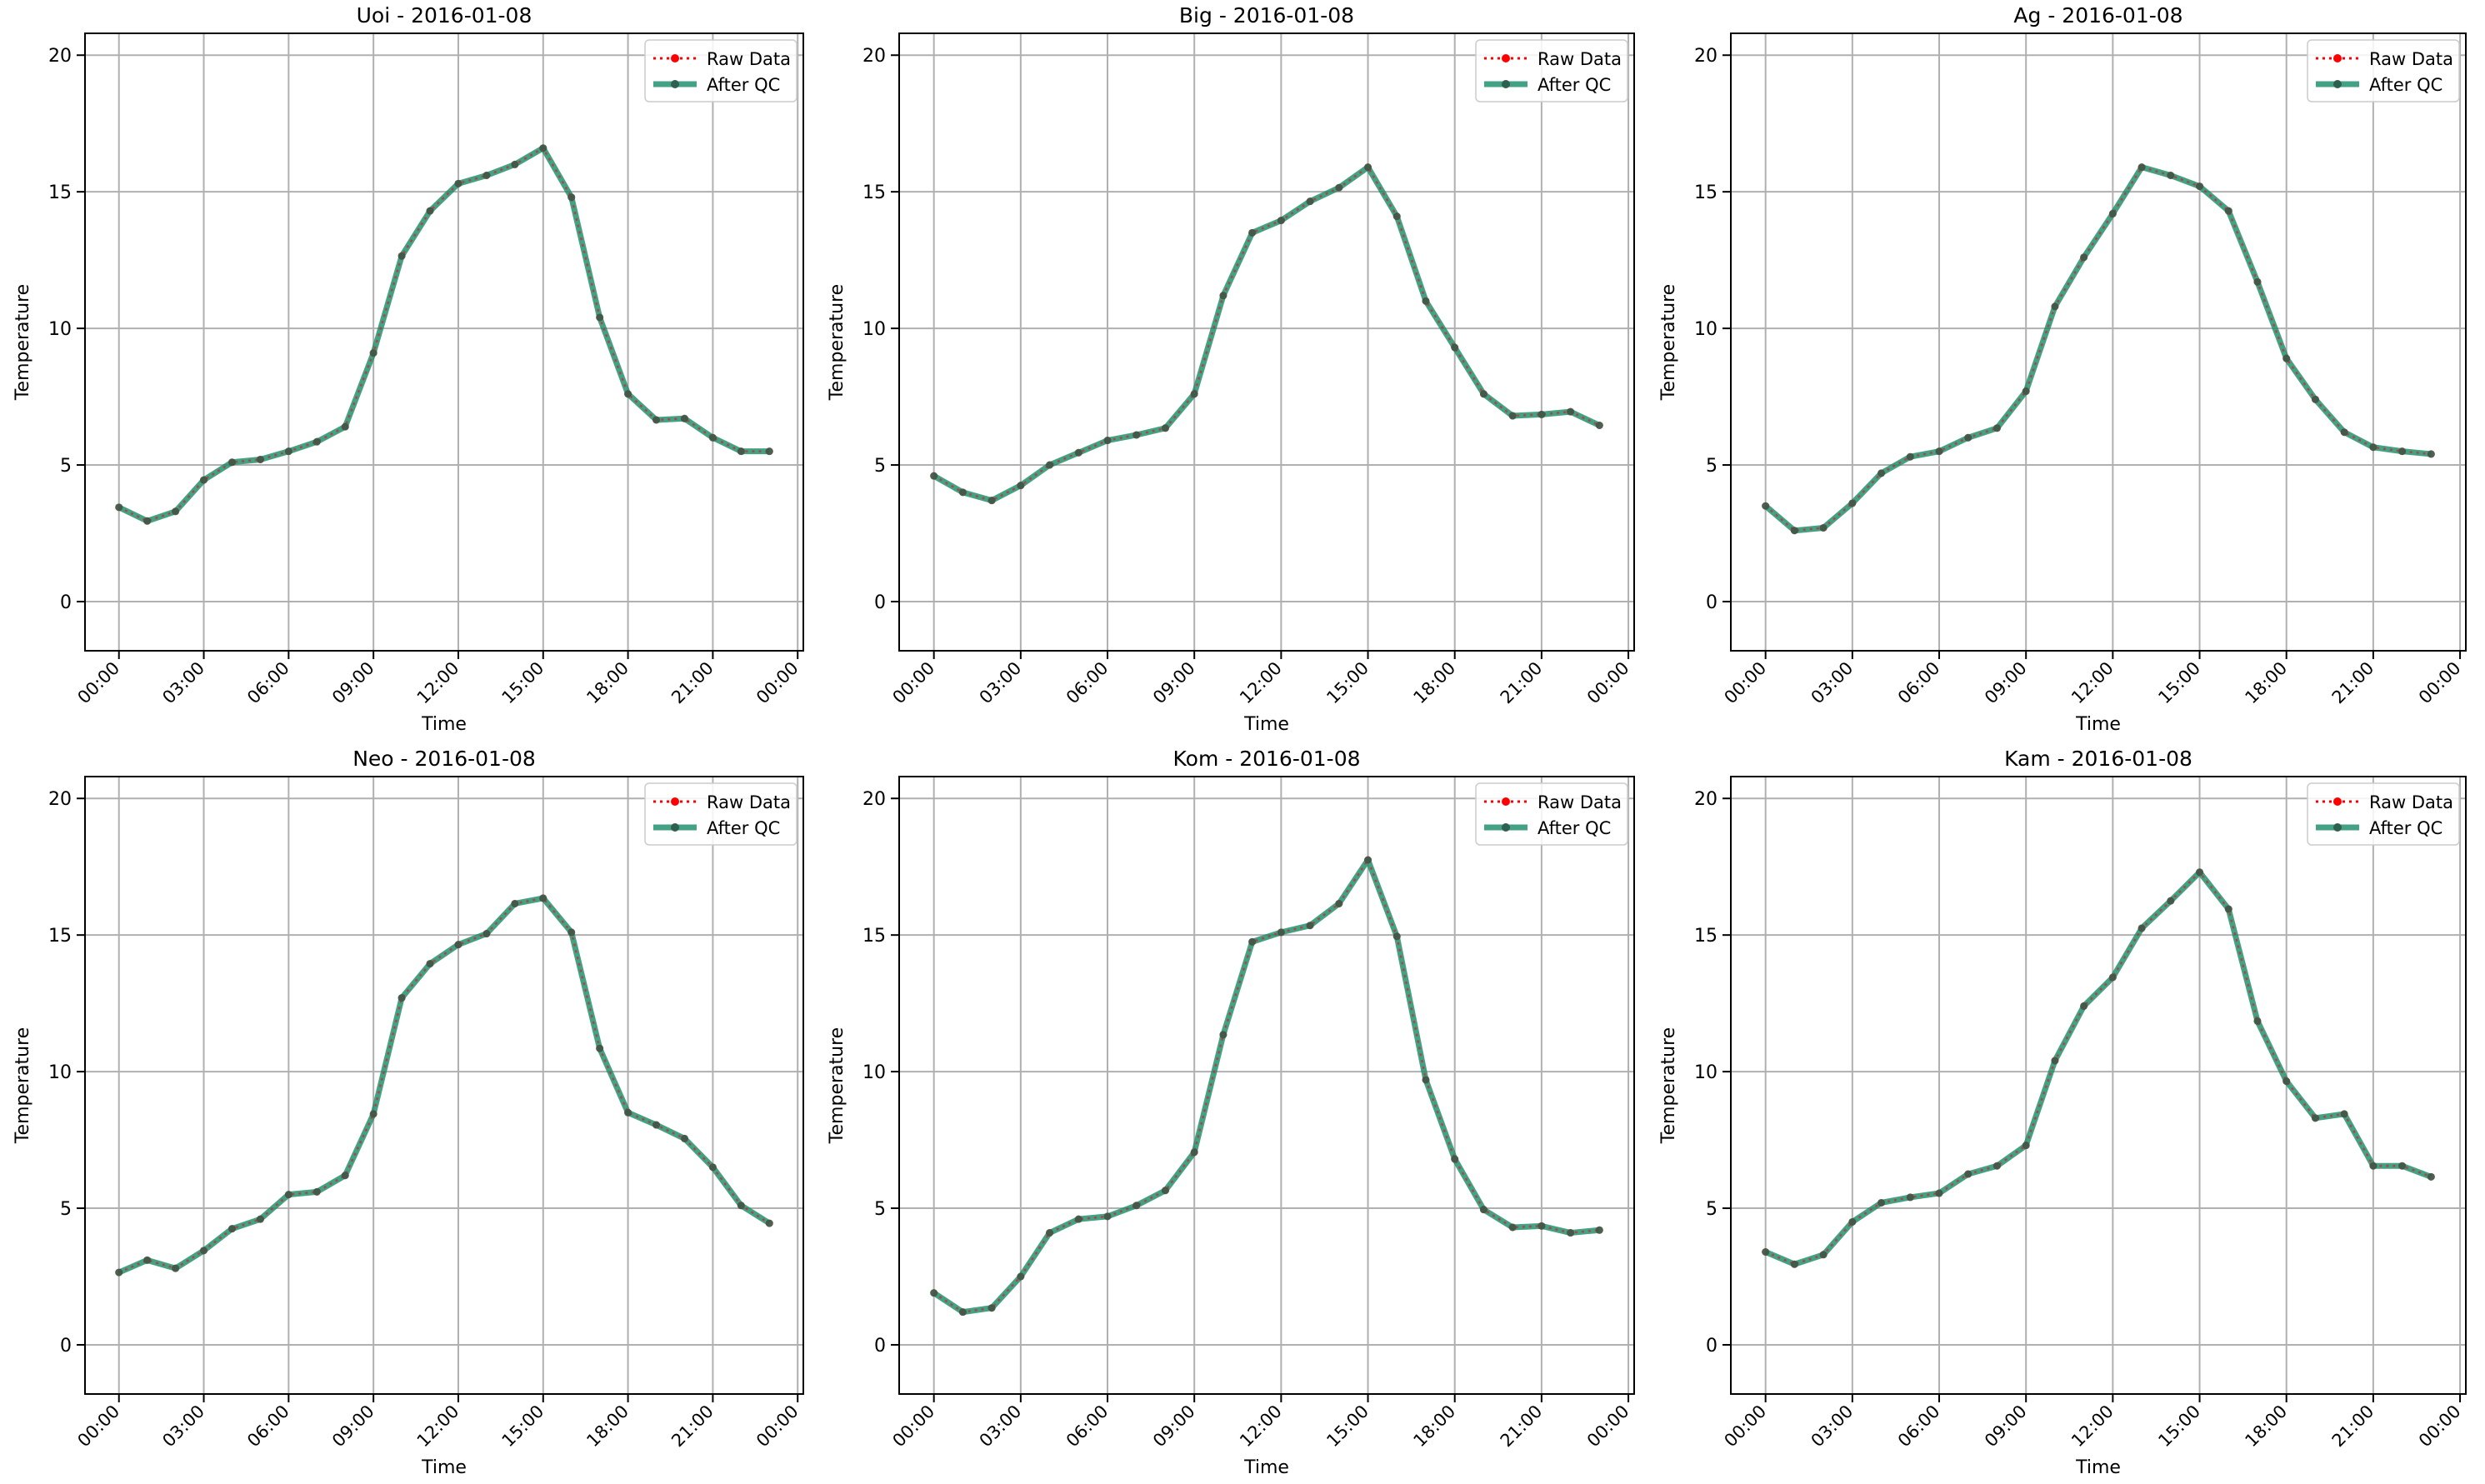 The image size is (2485, 1484). Describe the element at coordinates (60, 1072) in the screenshot. I see `y-tick-label: 10` at that location.